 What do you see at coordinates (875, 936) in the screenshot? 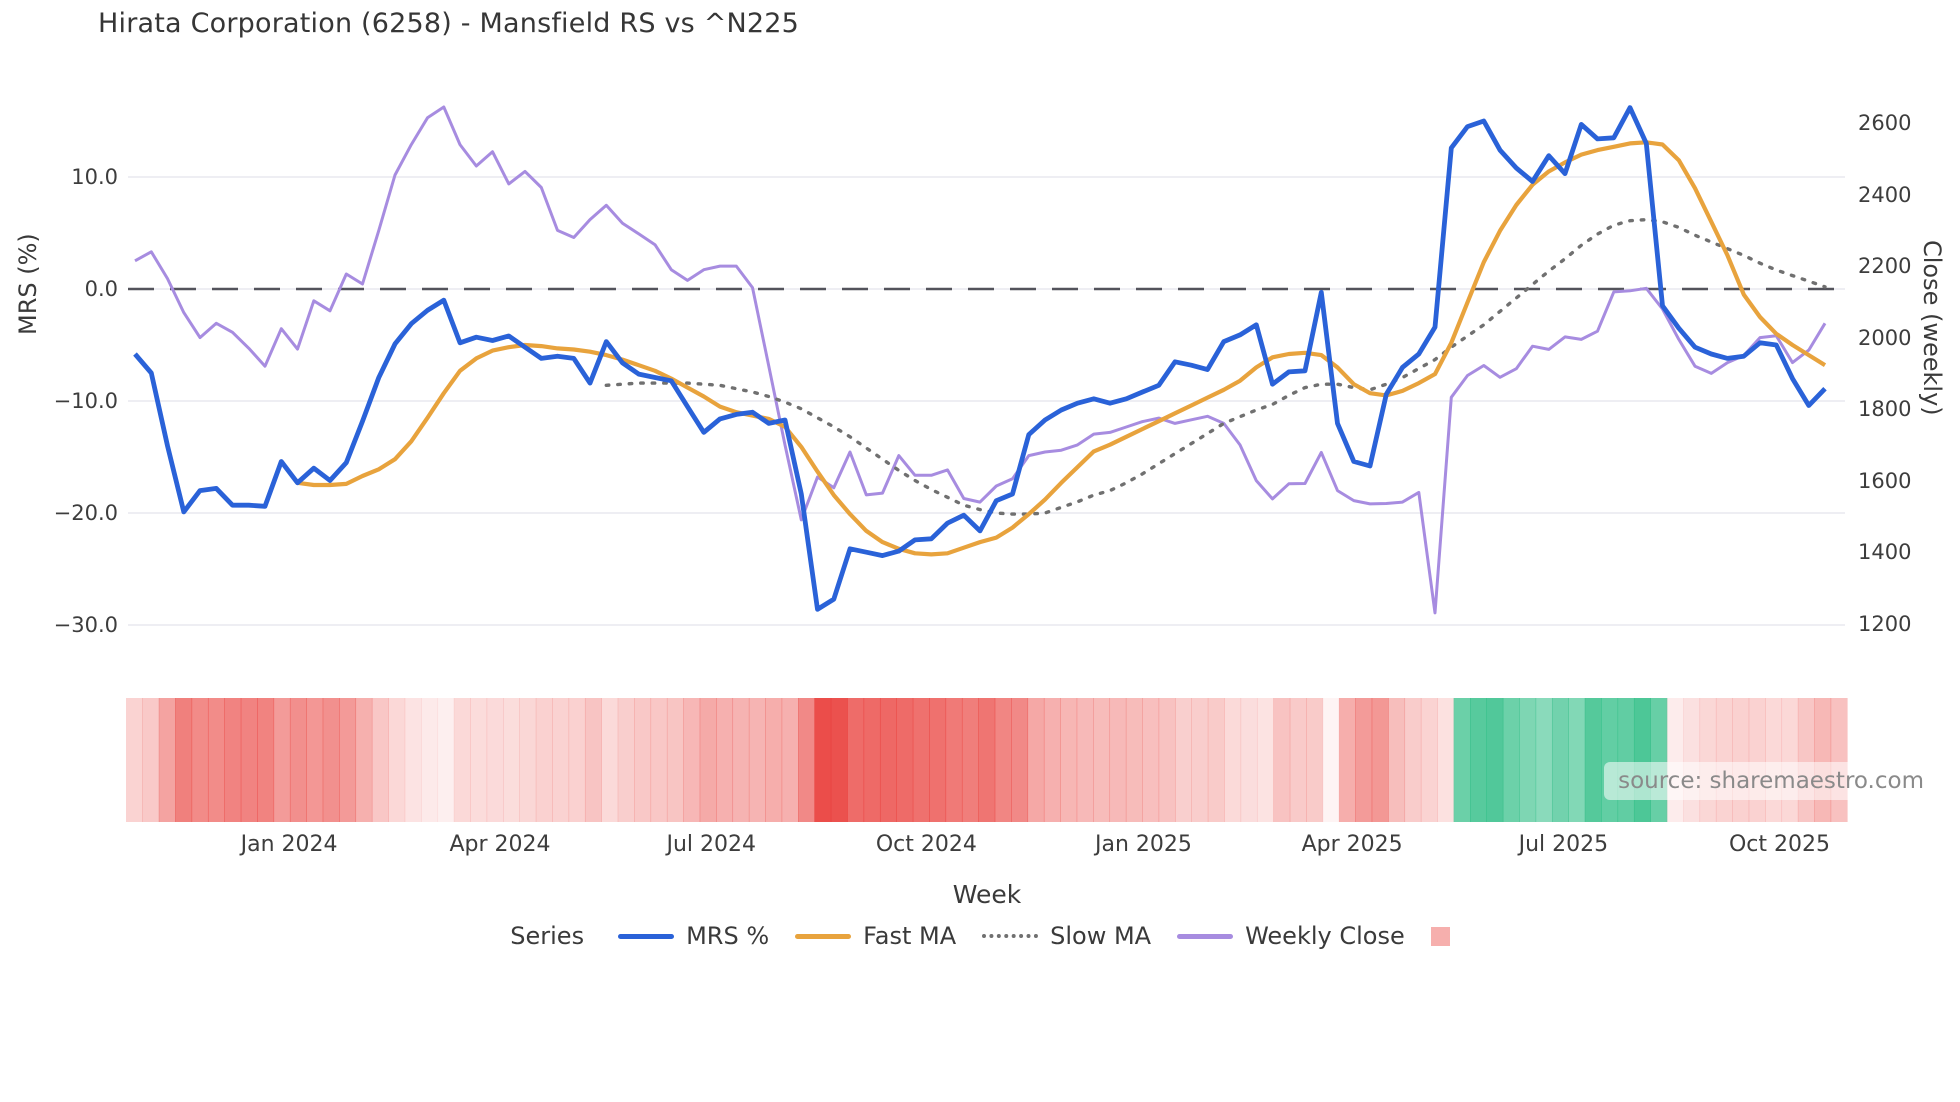
I see `legend-item-fast-ma: Fast MA` at bounding box center [875, 936].